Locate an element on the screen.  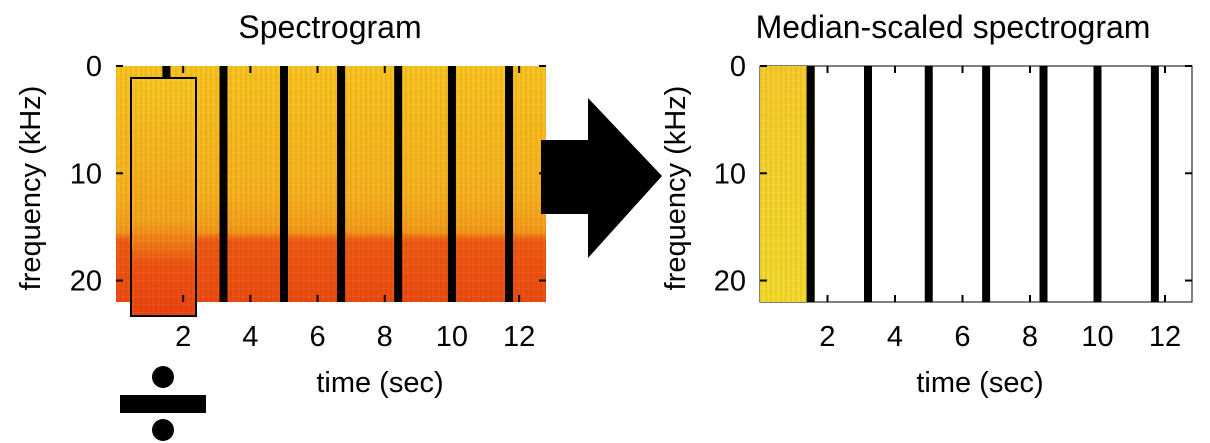
left-x-tick-label-1: 2 is located at coordinates (183, 337).